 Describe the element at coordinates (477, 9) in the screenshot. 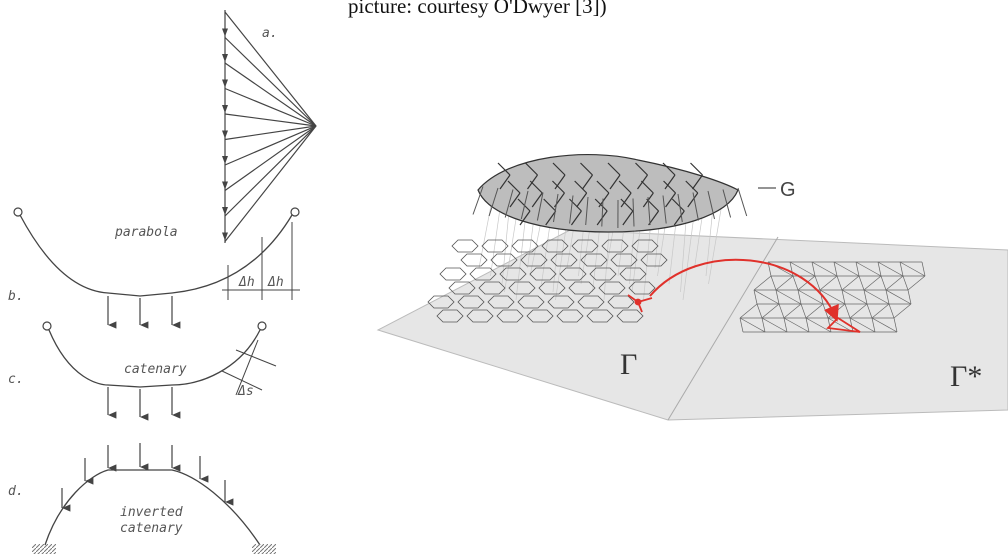

I see `figure-caption: picture: courtesy O'Dwyer [3])` at that location.